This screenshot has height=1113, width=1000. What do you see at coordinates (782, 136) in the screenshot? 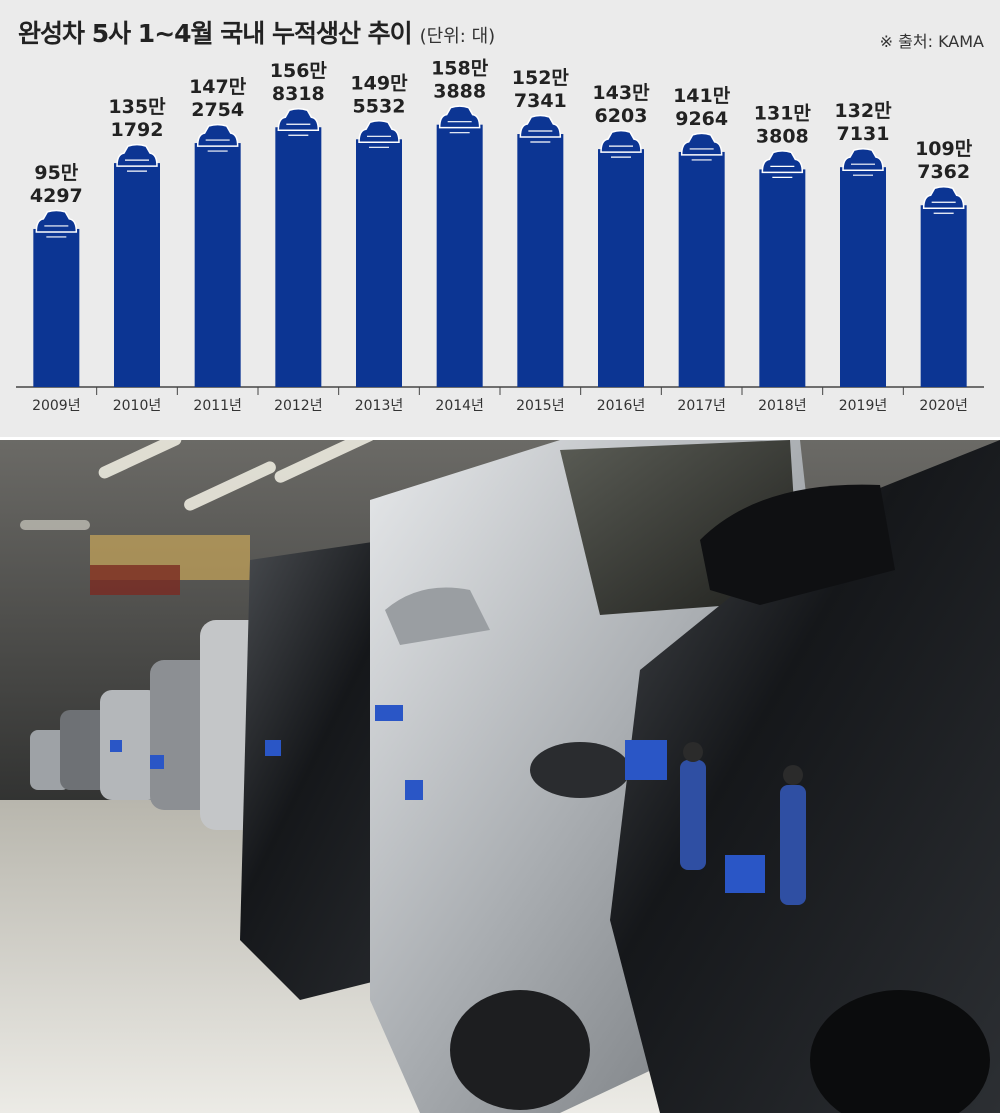
I see `bar-value-label-bottom: 3808` at bounding box center [782, 136].